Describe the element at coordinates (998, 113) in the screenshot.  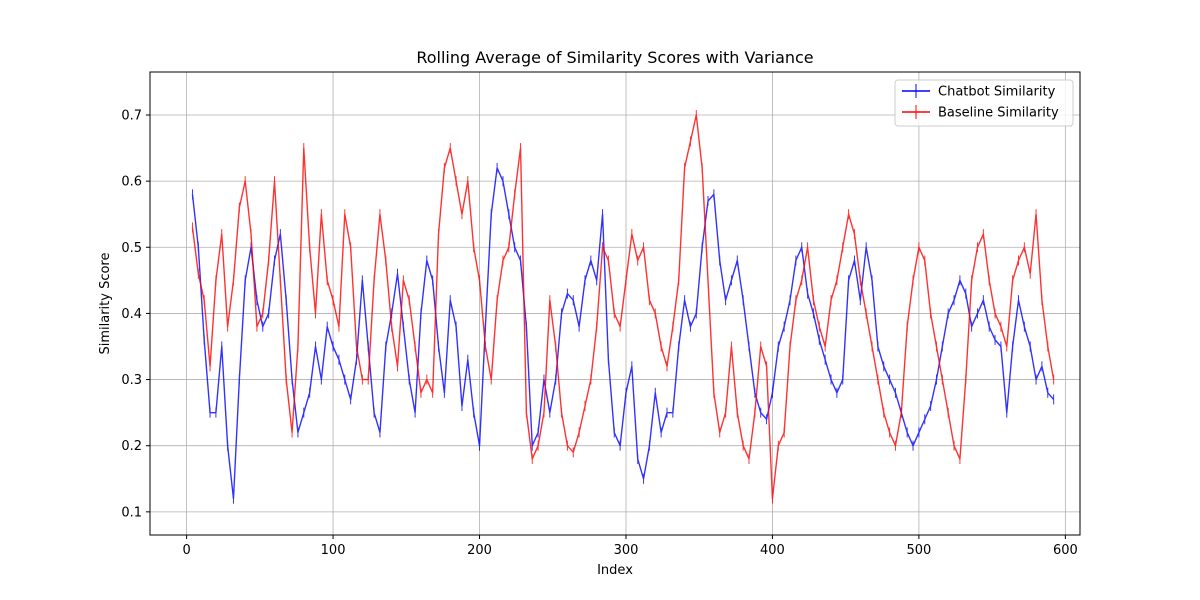
I see `legend-label-baseline: Baseline Similarity` at that location.